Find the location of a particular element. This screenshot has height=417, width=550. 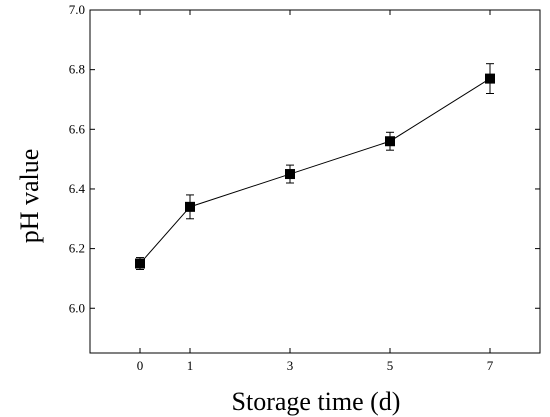

y-tick-label: 6.4 is located at coordinates (77, 188).